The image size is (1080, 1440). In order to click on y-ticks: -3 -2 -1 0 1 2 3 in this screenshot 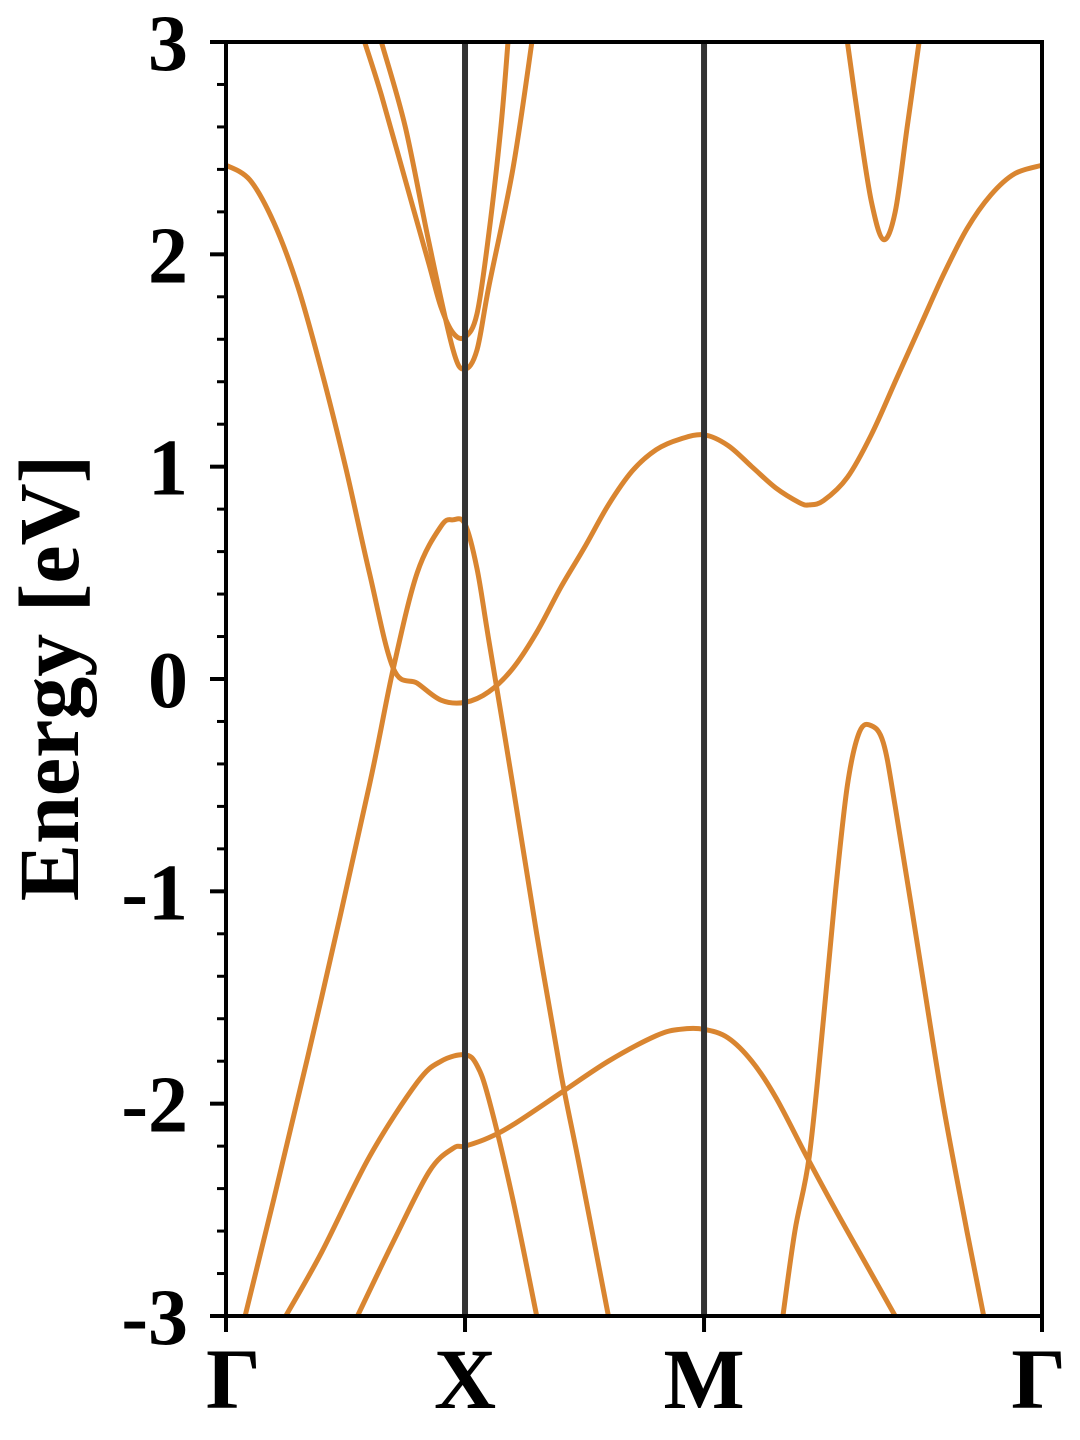, I will do `click(173, 681)`.